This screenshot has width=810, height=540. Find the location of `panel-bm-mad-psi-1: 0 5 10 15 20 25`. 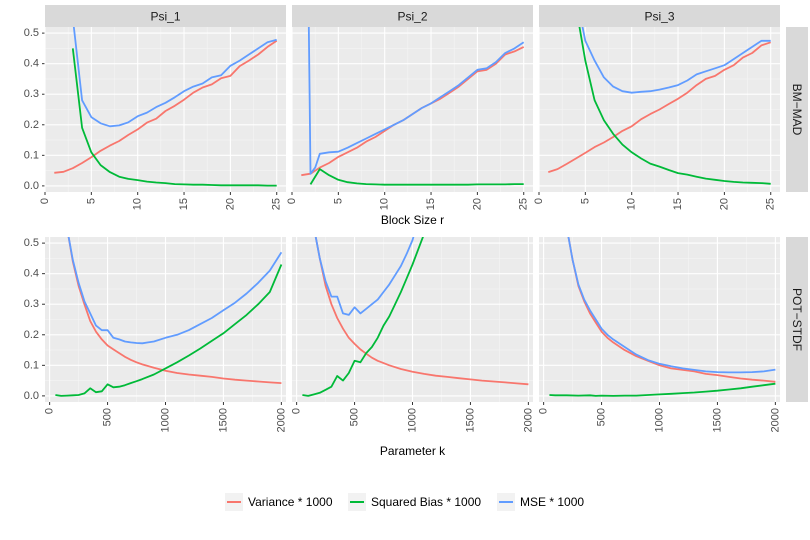

panel-bm-mad-psi-1: 0 5 10 15 20 25 is located at coordinates (162, 118).